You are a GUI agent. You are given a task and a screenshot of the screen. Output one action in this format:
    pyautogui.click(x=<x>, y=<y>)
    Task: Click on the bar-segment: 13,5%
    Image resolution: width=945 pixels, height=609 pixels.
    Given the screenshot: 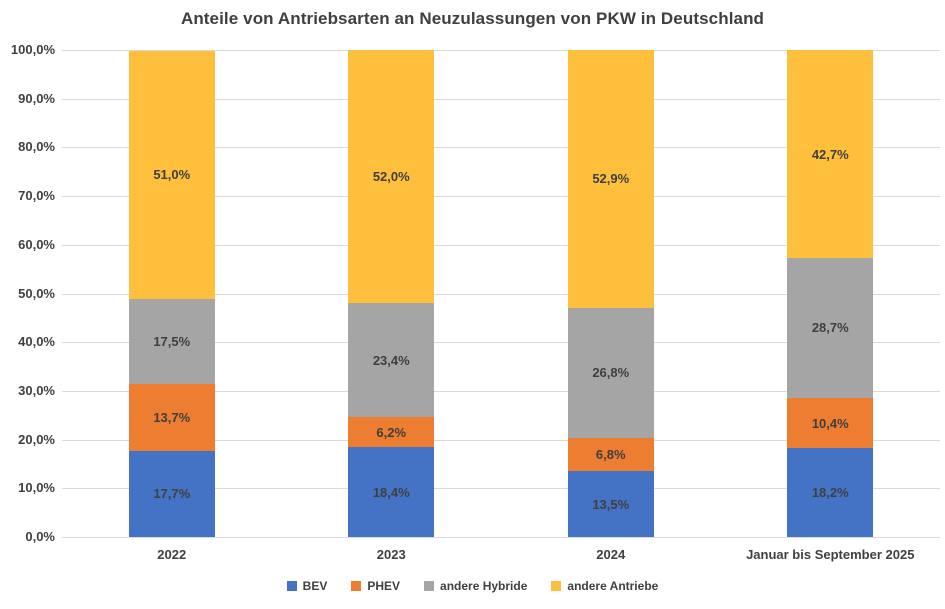 What is the action you would take?
    pyautogui.click(x=610, y=504)
    